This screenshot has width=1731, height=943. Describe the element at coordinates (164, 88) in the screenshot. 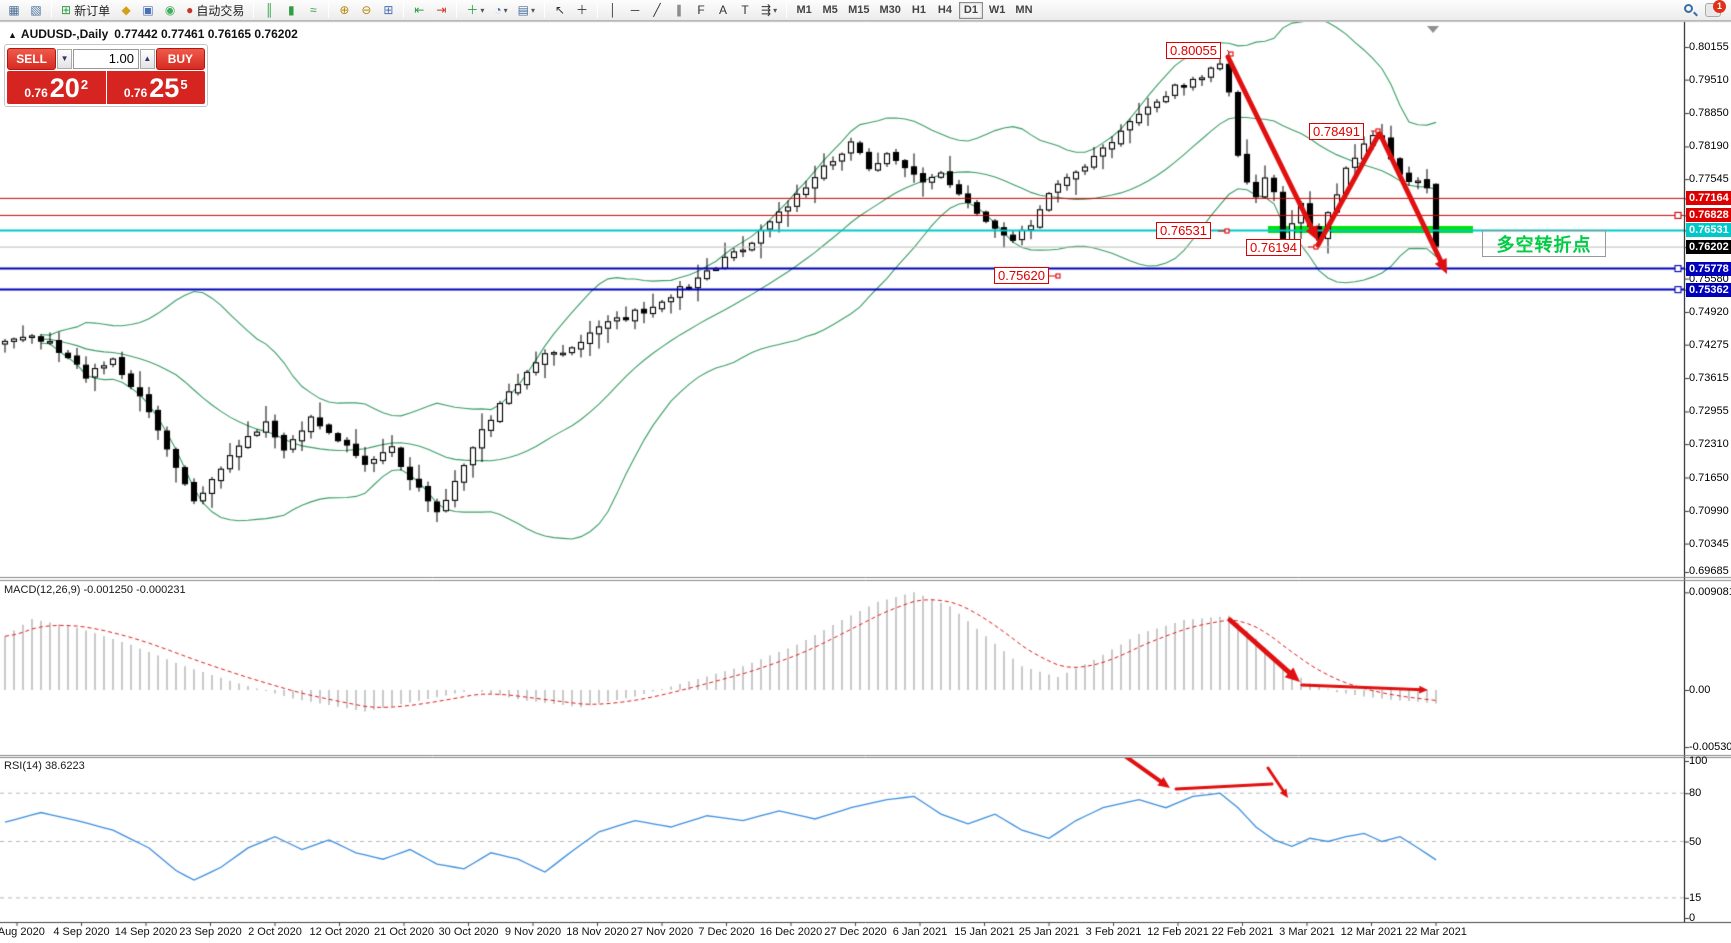

I see `buy-price-big: 25` at that location.